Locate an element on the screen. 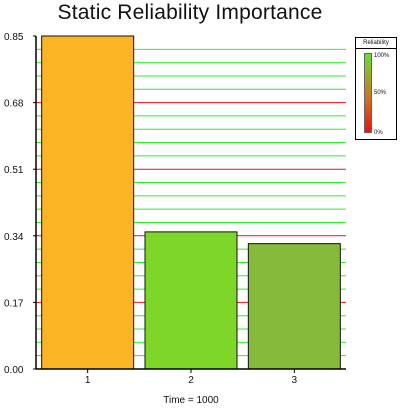 The height and width of the screenshot is (408, 400). legend-title: Reliability is located at coordinates (376, 43).